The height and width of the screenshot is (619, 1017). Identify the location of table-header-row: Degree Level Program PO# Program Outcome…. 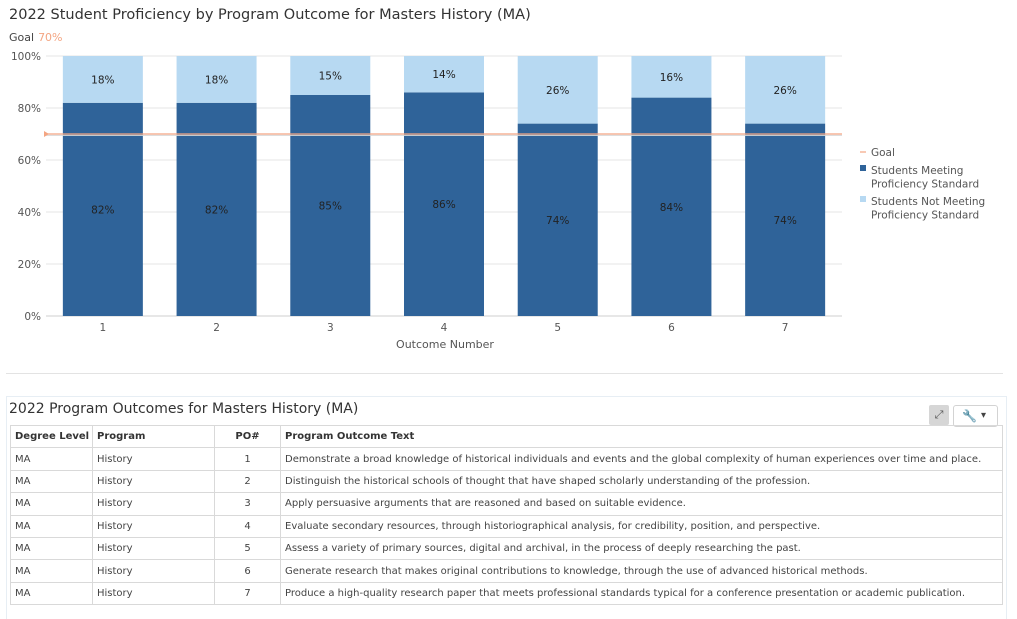
(506, 436).